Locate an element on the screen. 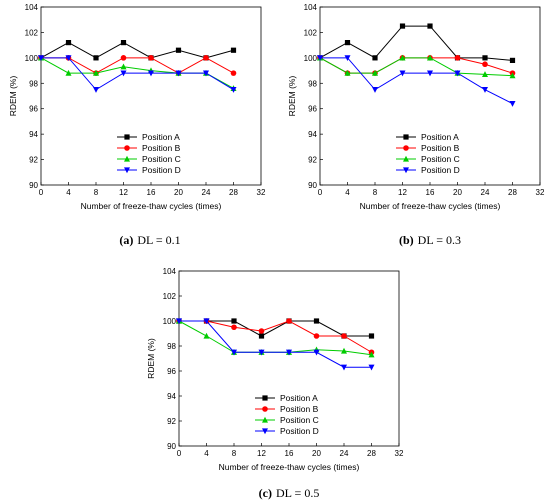 This screenshot has height=504, width=550. series-line-position-d is located at coordinates (137, 74).